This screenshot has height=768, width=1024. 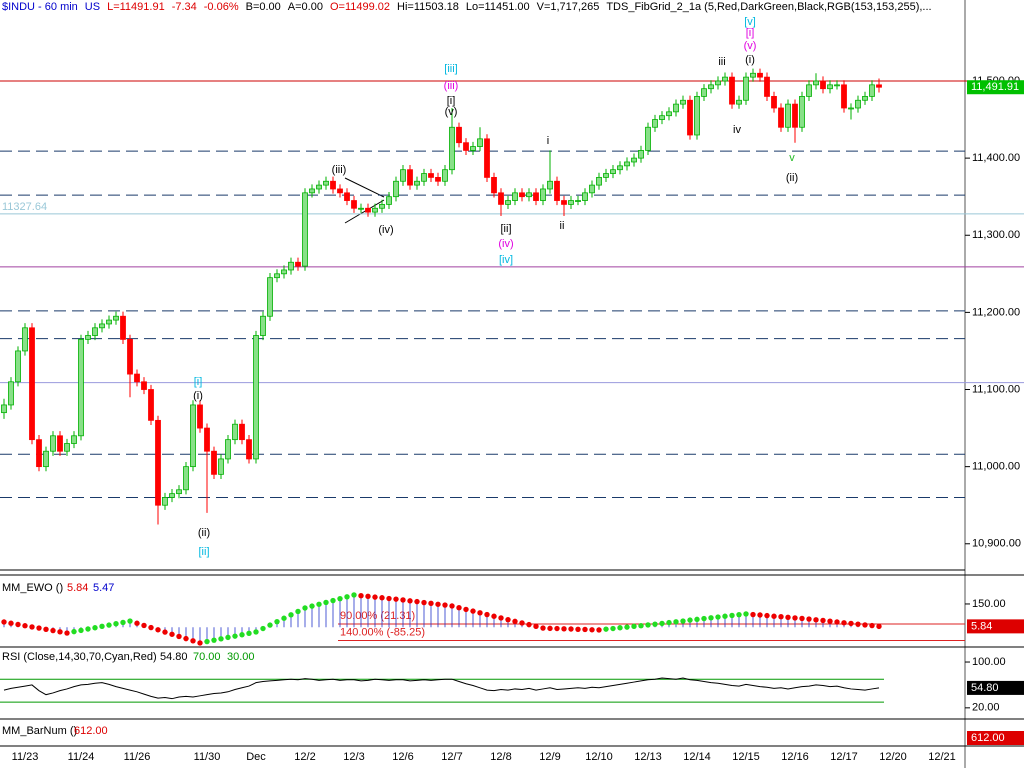 What do you see at coordinates (996, 235) in the screenshot?
I see `y-tick-label: 11,300.00` at bounding box center [996, 235].